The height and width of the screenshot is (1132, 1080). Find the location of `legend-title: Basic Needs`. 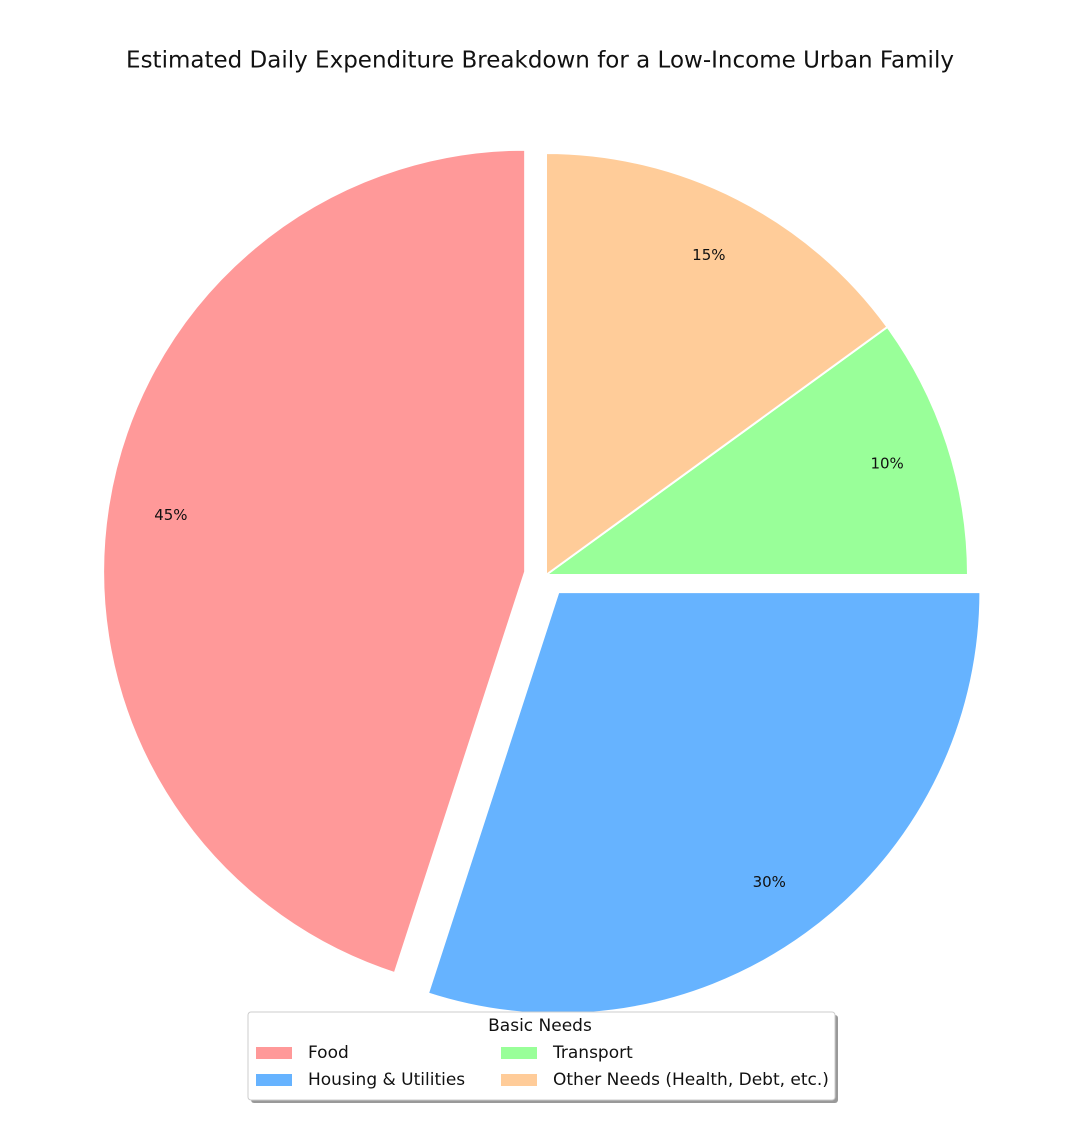

legend-title: Basic Needs is located at coordinates (540, 1026).